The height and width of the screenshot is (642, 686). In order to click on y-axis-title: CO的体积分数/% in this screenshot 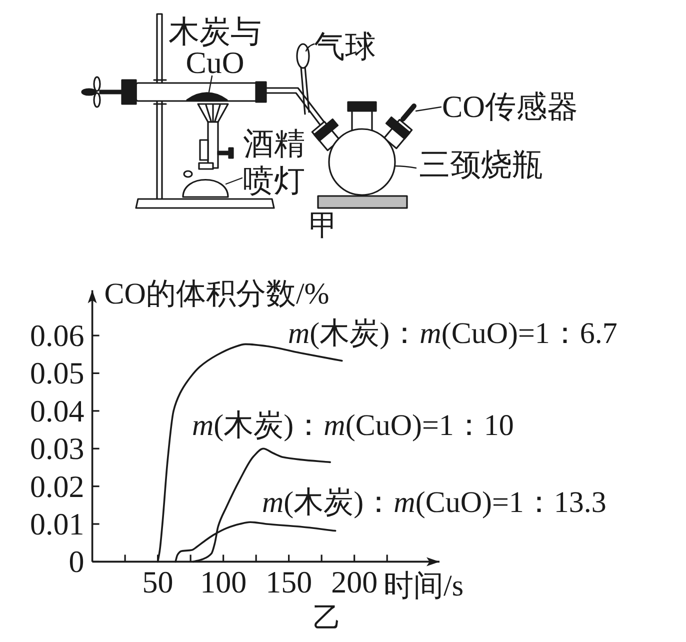, I will do `click(217, 293)`.